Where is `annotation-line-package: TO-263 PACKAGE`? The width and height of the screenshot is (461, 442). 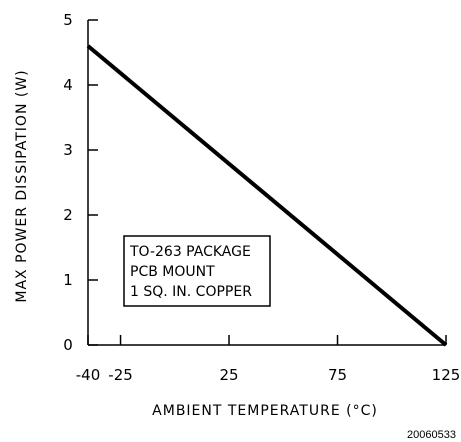 annotation-line-package: TO-263 PACKAGE is located at coordinates (190, 252).